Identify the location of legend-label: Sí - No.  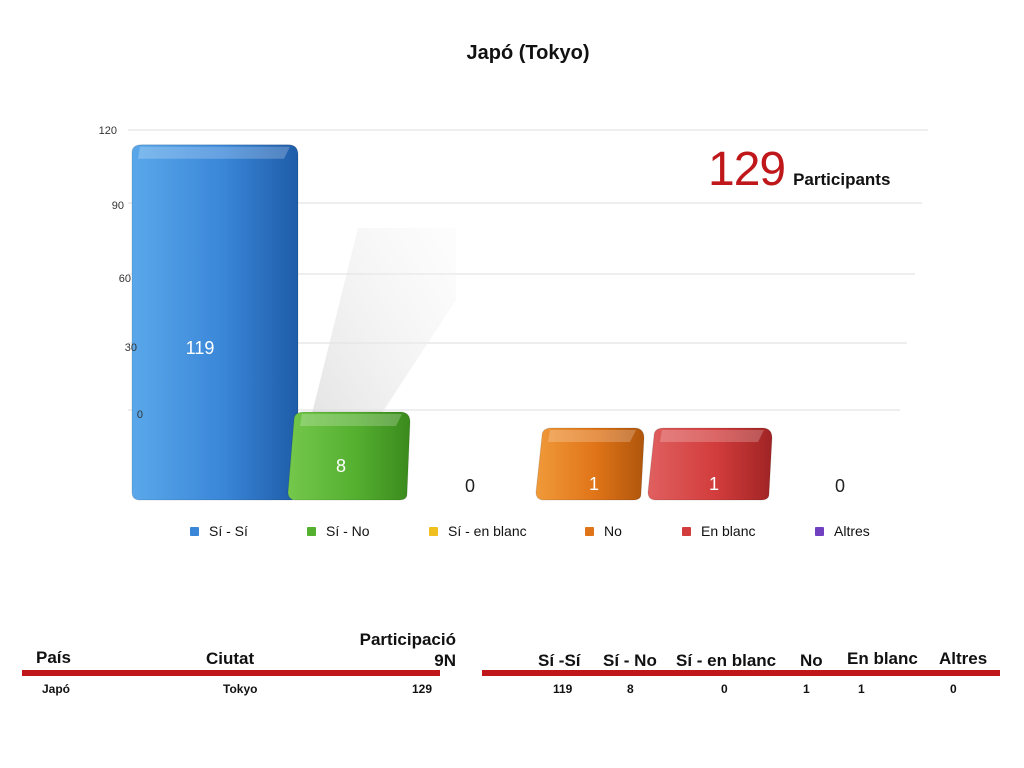
(348, 531).